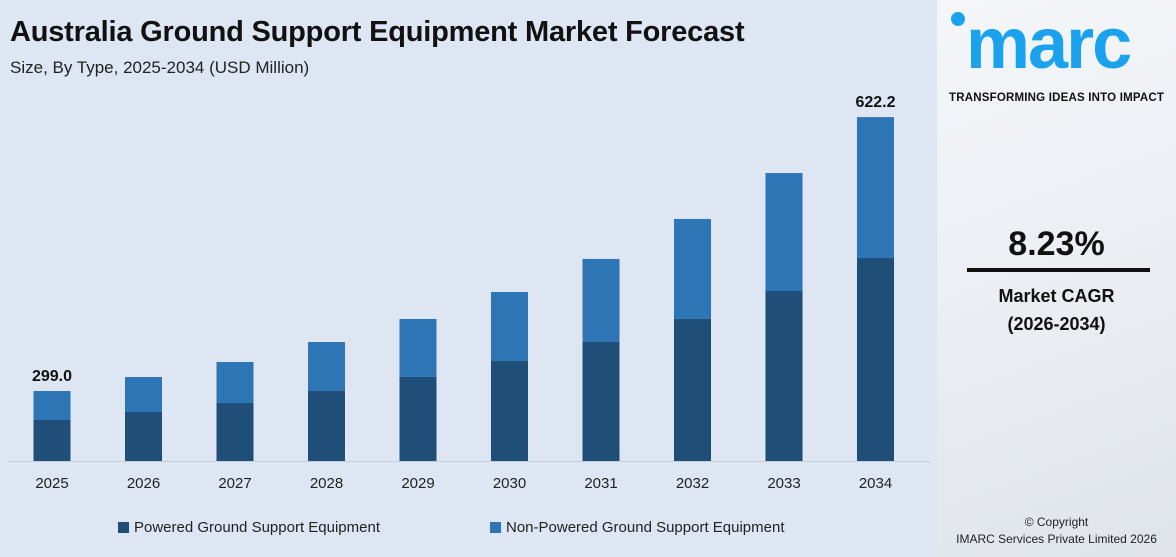 This screenshot has height=557, width=1176. I want to click on x-tick-label: 2029, so click(417, 483).